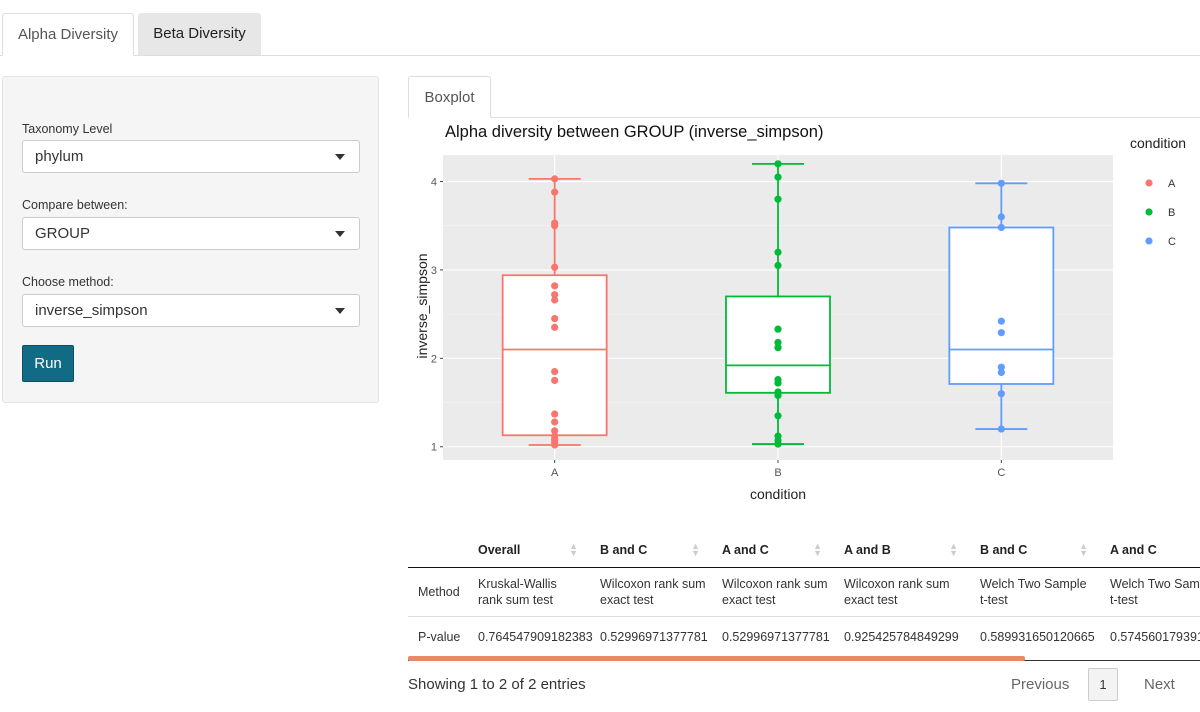 The width and height of the screenshot is (1200, 712). What do you see at coordinates (438, 550) in the screenshot?
I see `column-header` at bounding box center [438, 550].